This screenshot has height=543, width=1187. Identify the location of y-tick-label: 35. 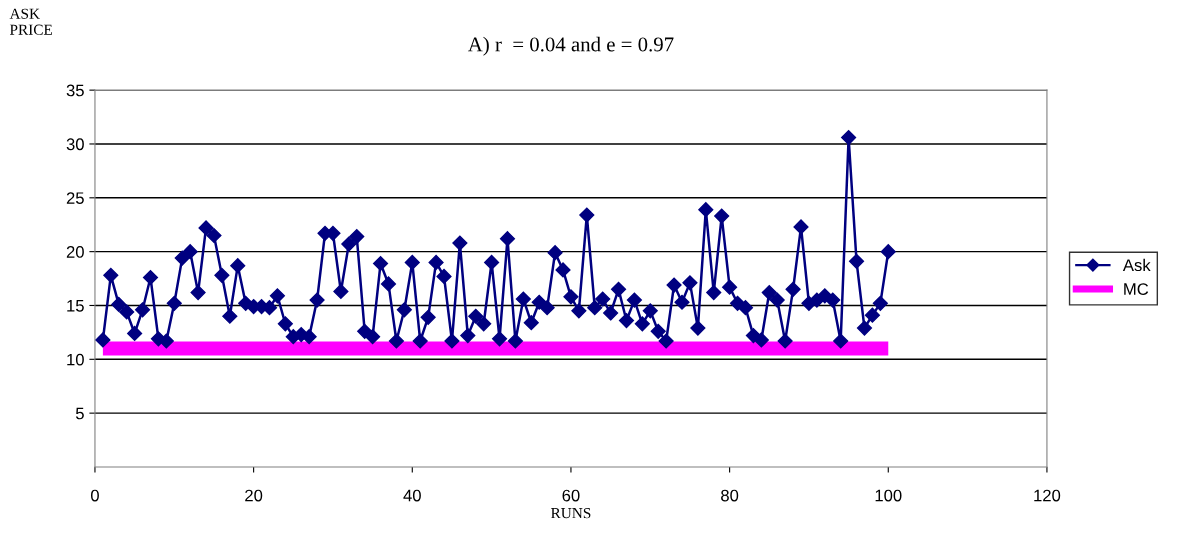
(75, 90).